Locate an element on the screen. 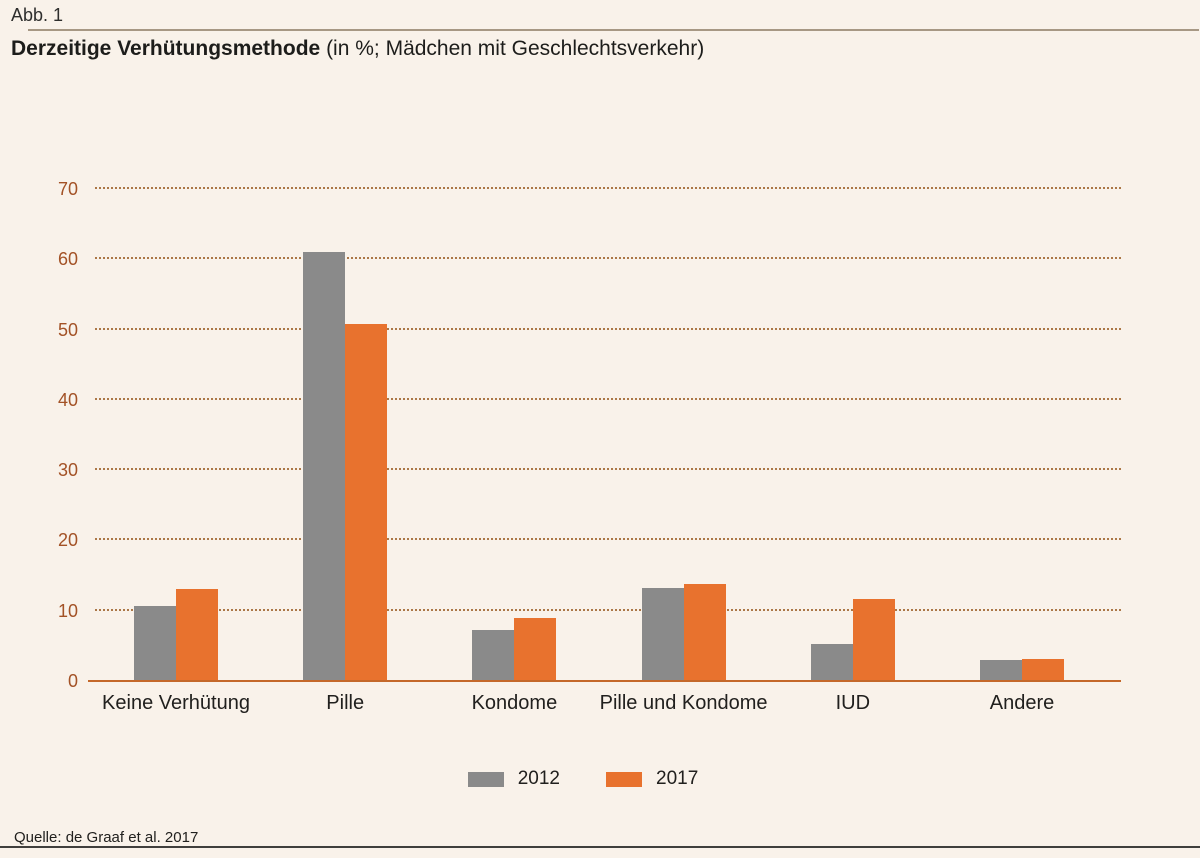 Image resolution: width=1200 pixels, height=858 pixels. x-axis-label-1: Pille is located at coordinates (345, 703).